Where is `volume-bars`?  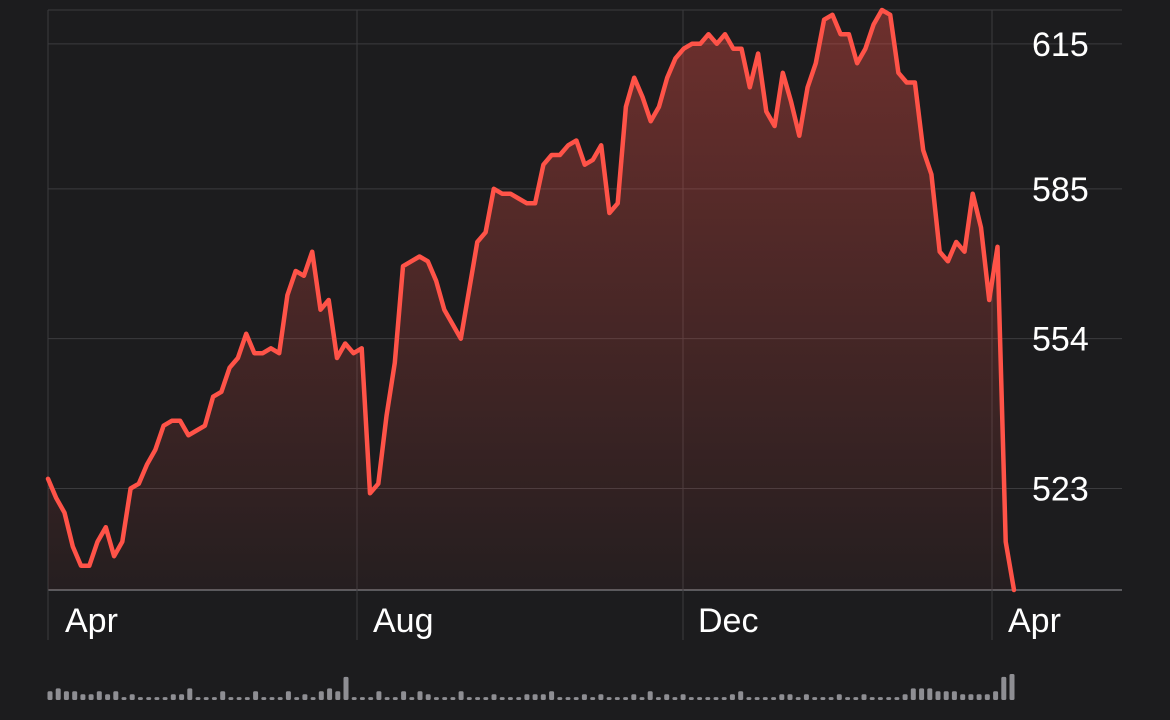 volume-bars is located at coordinates (531, 687).